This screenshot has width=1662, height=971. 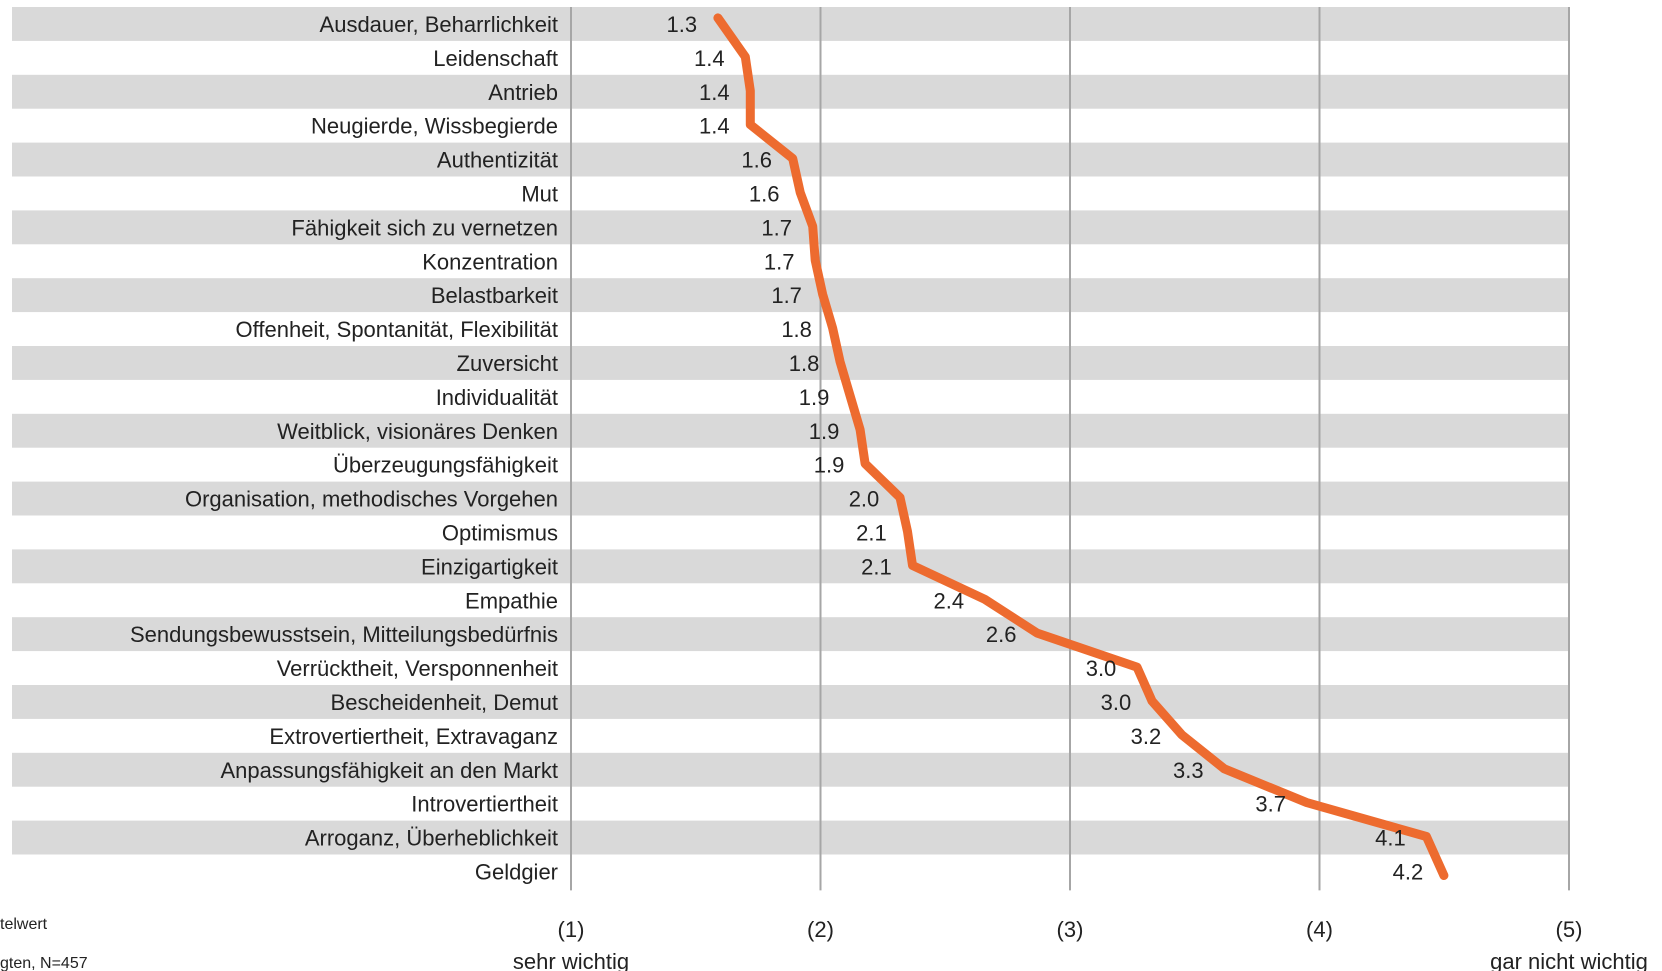 I want to click on x-tick-label: (1), so click(x=571, y=929).